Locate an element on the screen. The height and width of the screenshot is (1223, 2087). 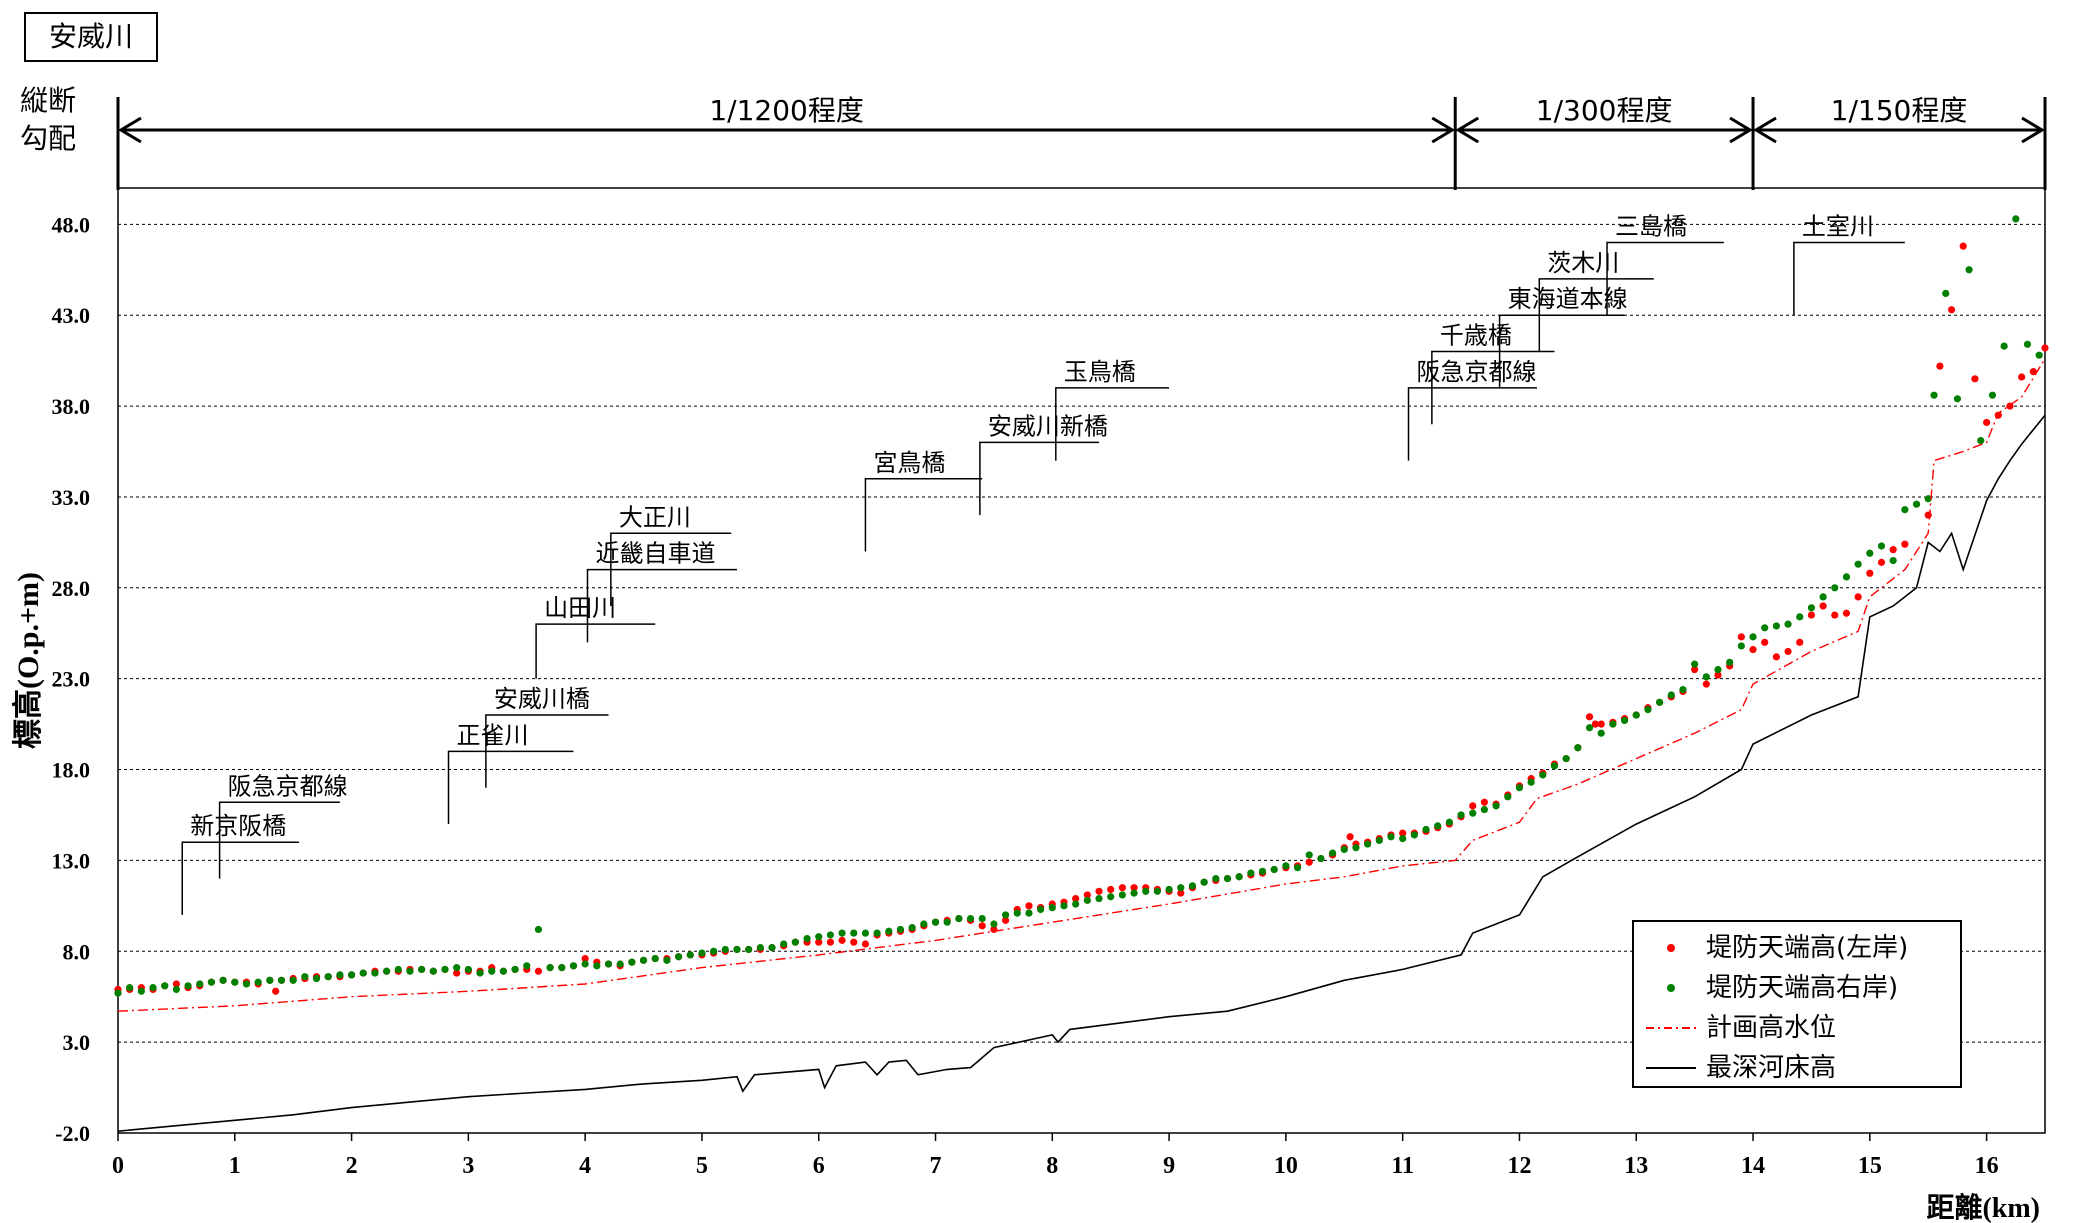
y-tick-label: 48.0 is located at coordinates (71, 224).